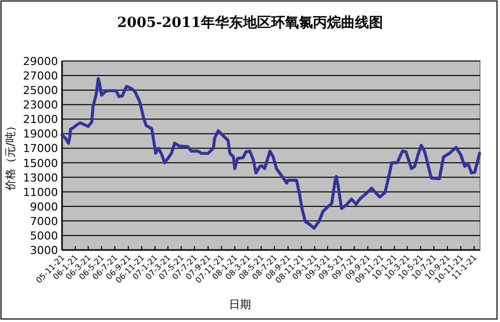 This screenshot has height=322, width=500. I want to click on y-tick-label: 3000, so click(44, 250).